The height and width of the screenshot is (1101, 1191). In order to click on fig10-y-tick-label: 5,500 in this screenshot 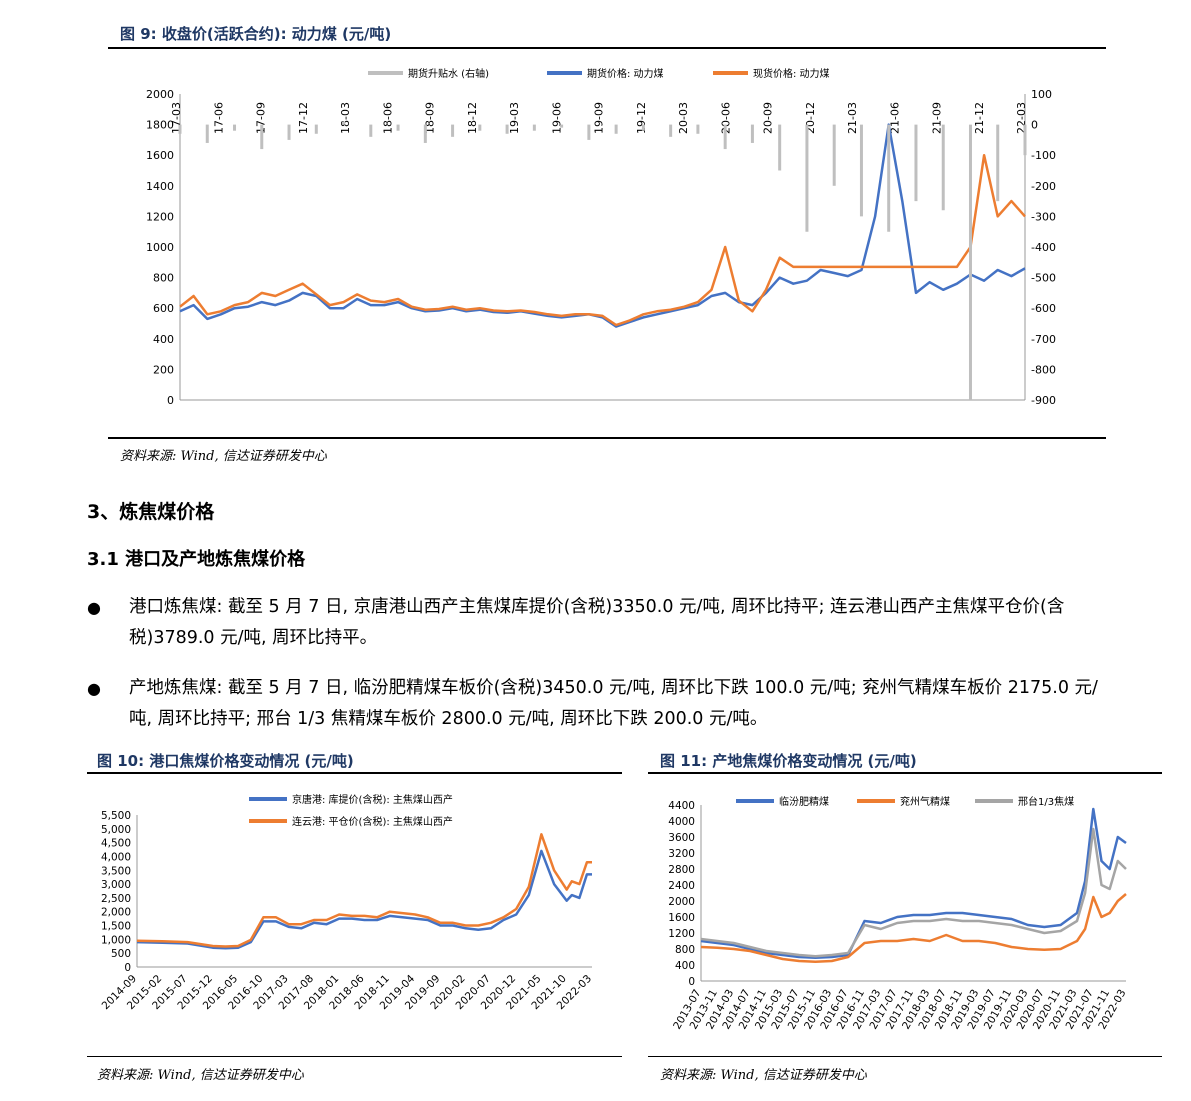, I will do `click(116, 816)`.